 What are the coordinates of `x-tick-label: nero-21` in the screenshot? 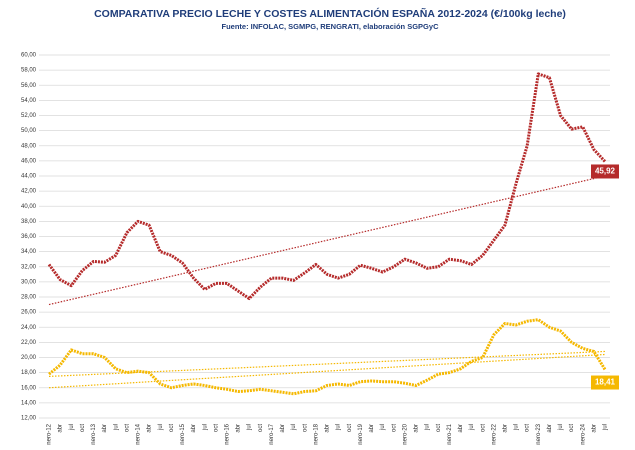 It's located at (450, 433).